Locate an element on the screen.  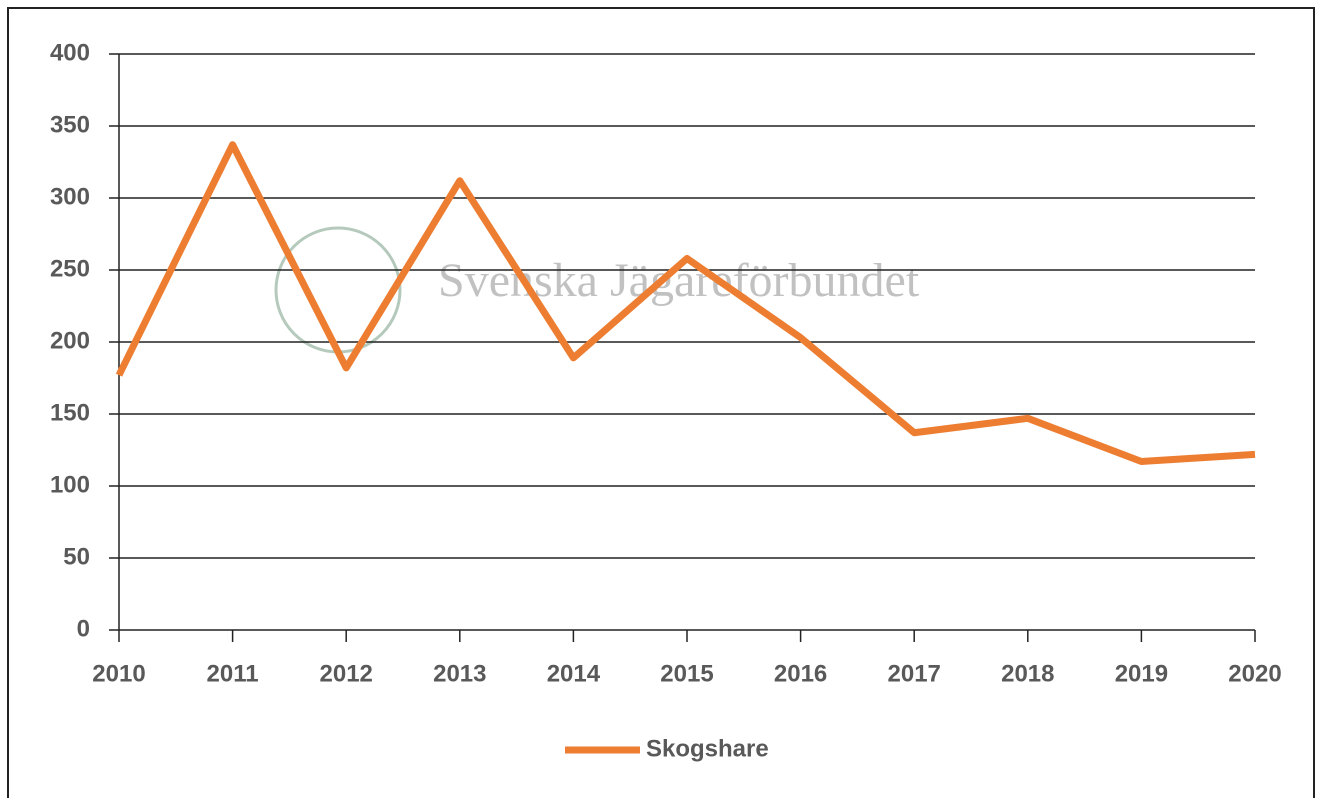
x-tick-label: 2017 is located at coordinates (914, 673).